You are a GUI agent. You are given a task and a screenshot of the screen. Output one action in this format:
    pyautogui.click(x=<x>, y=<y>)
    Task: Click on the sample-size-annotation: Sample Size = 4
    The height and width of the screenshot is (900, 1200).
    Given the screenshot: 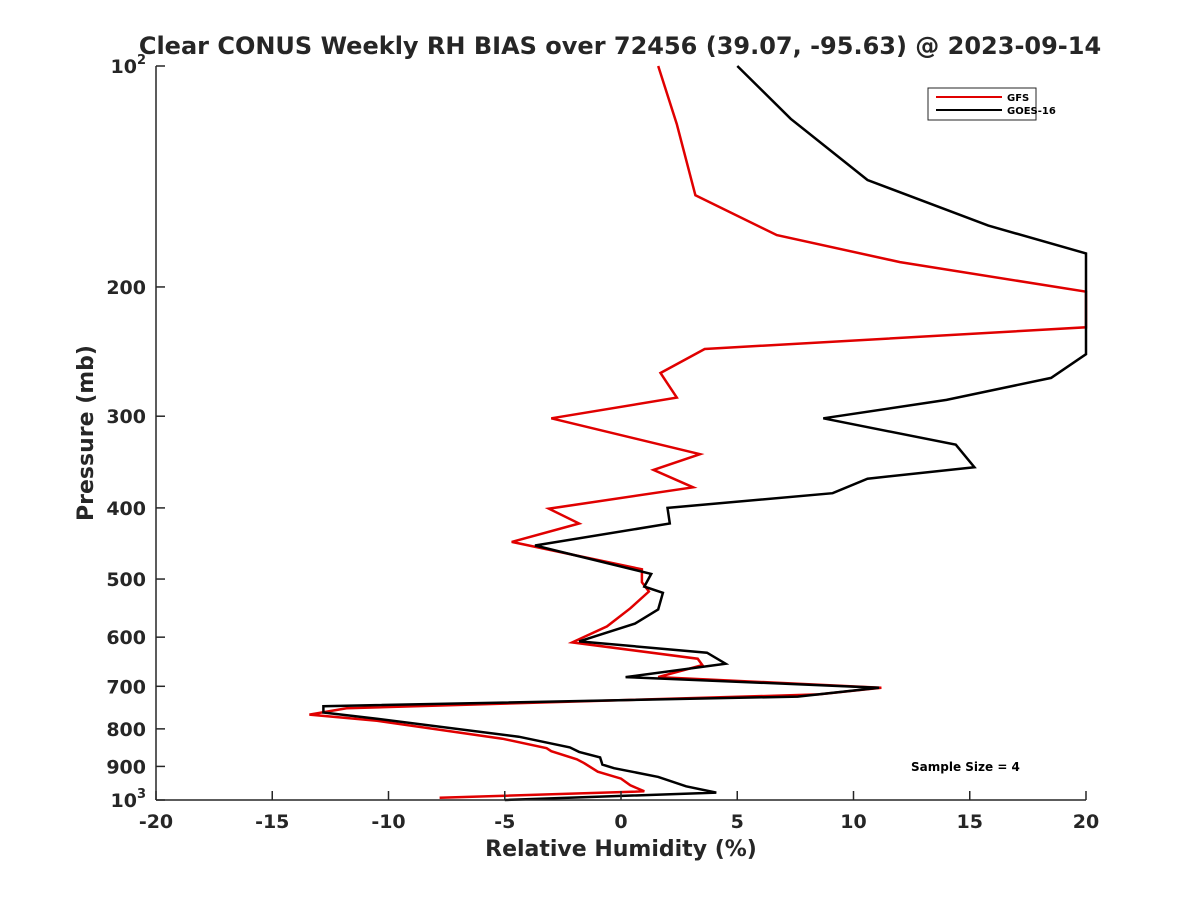 What is the action you would take?
    pyautogui.click(x=965, y=767)
    